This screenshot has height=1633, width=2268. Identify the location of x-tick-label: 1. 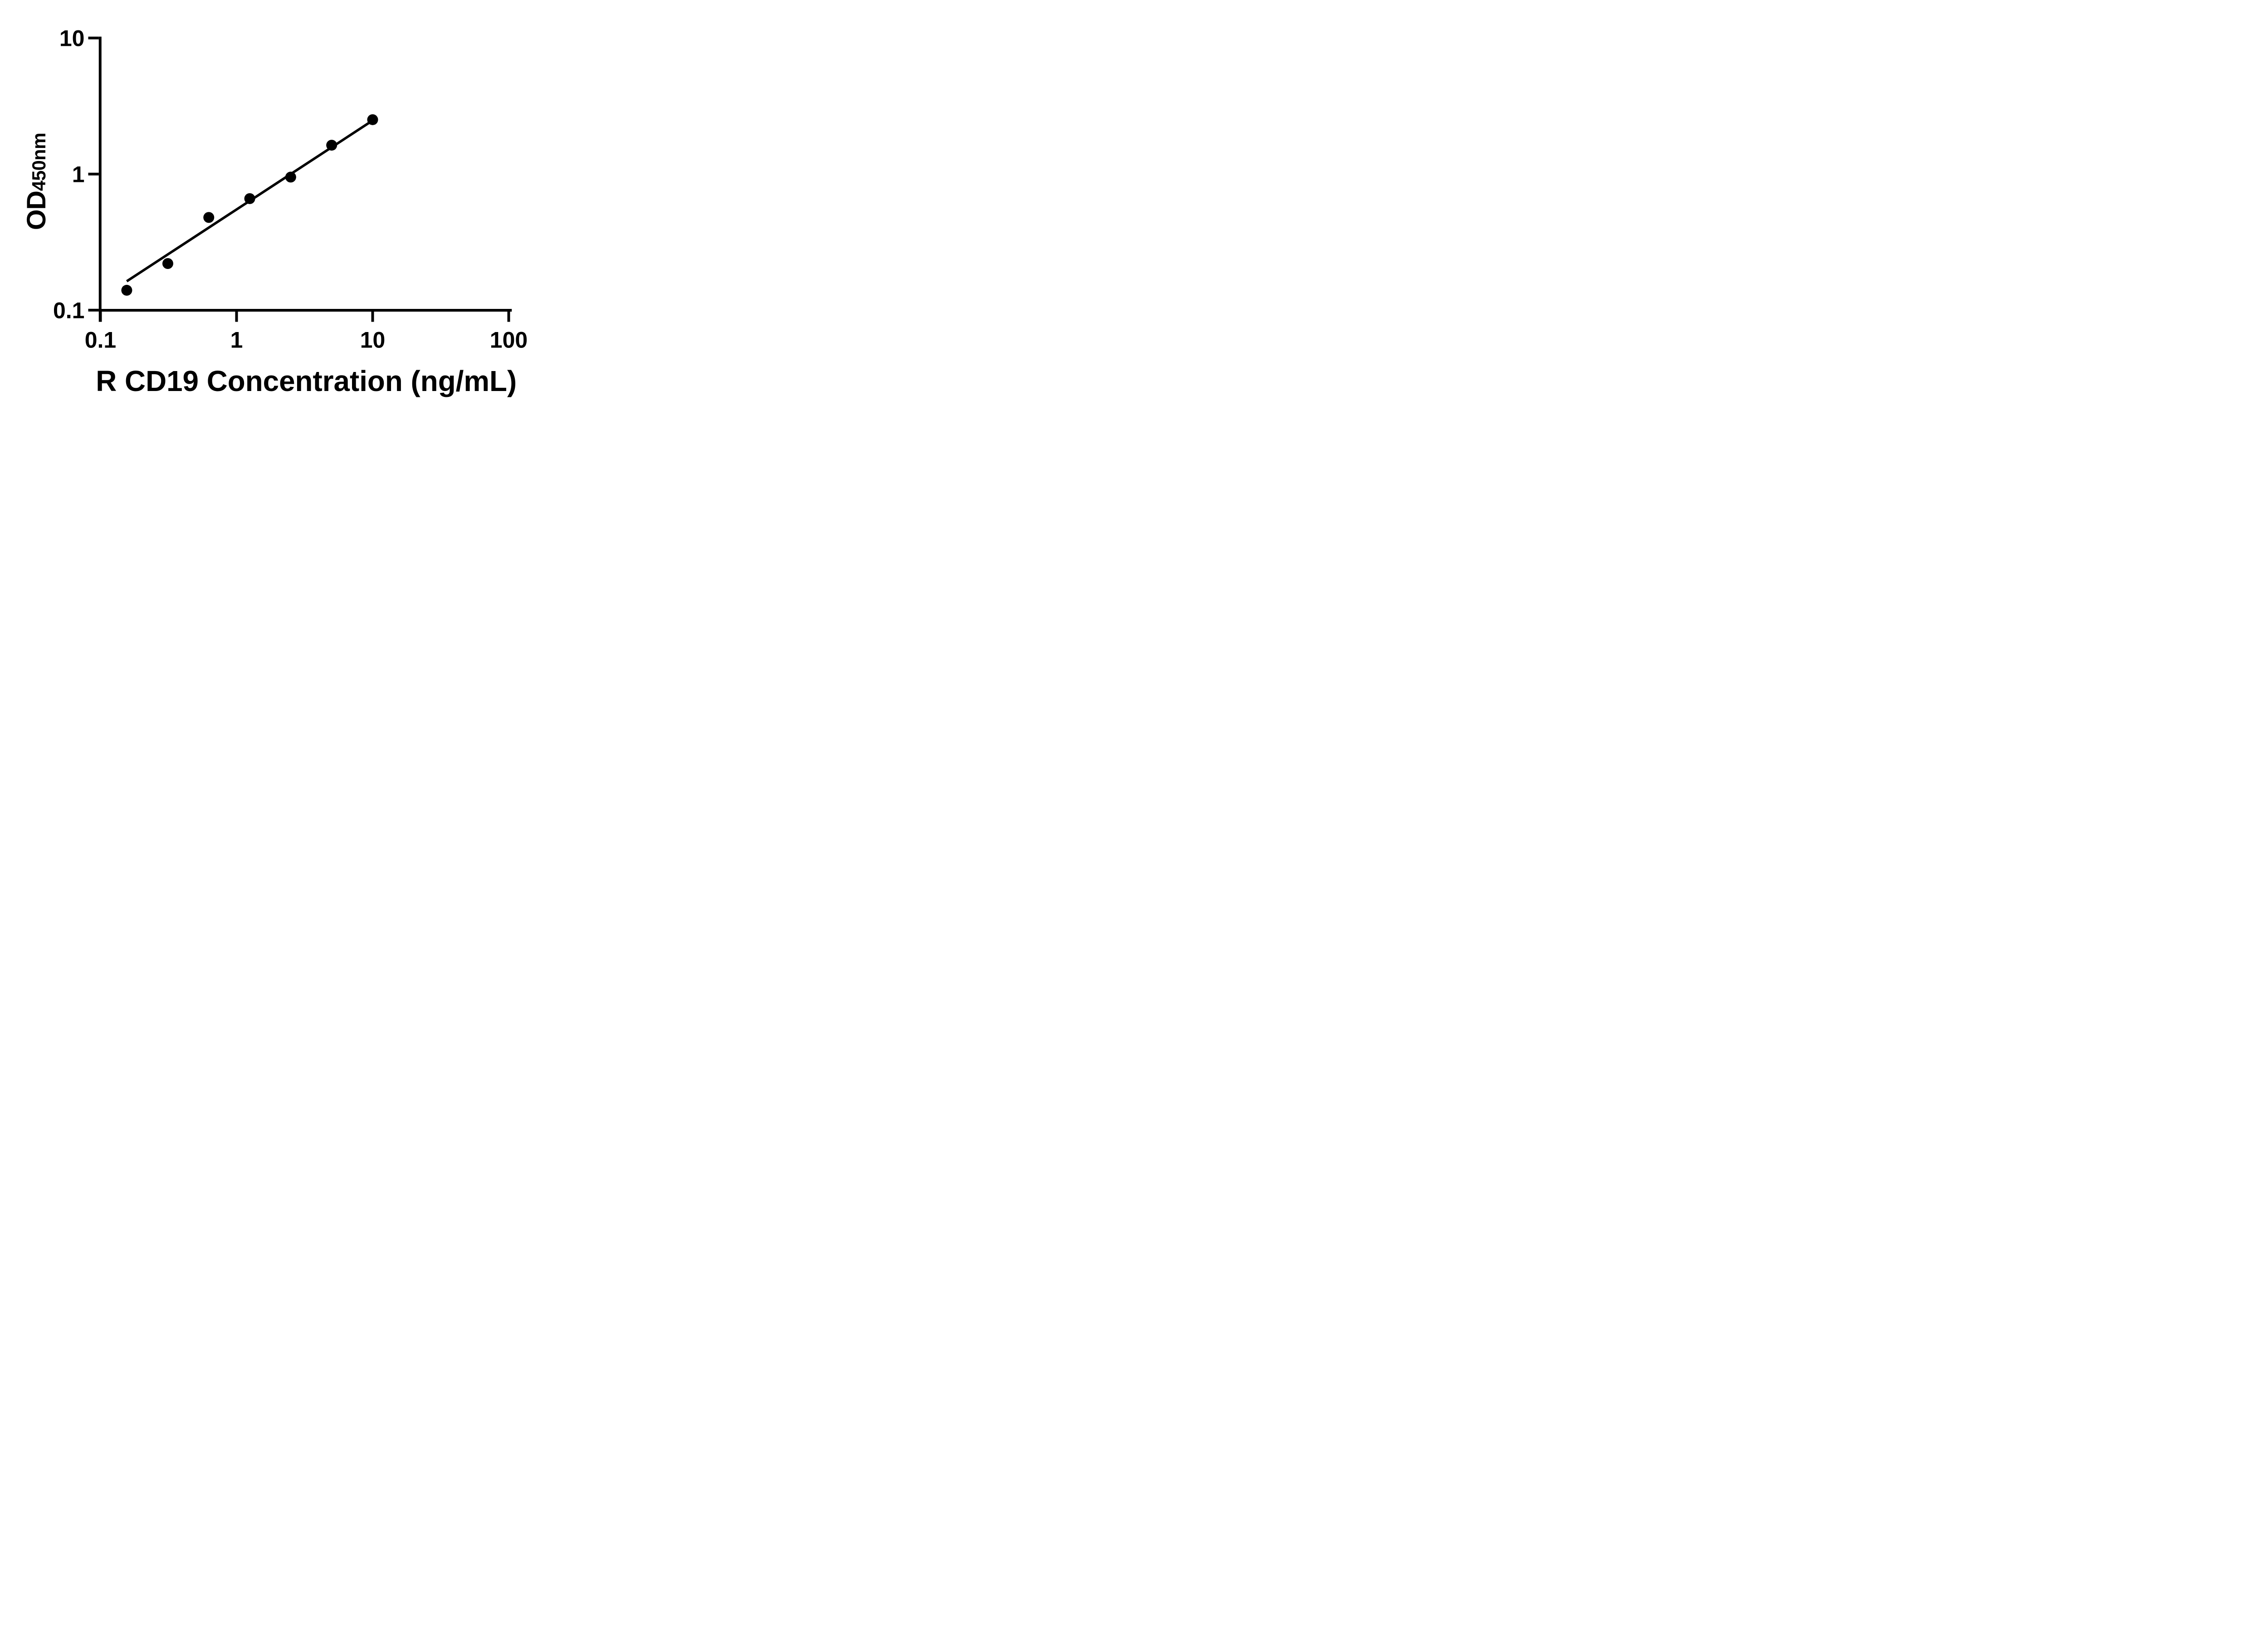
(236, 339).